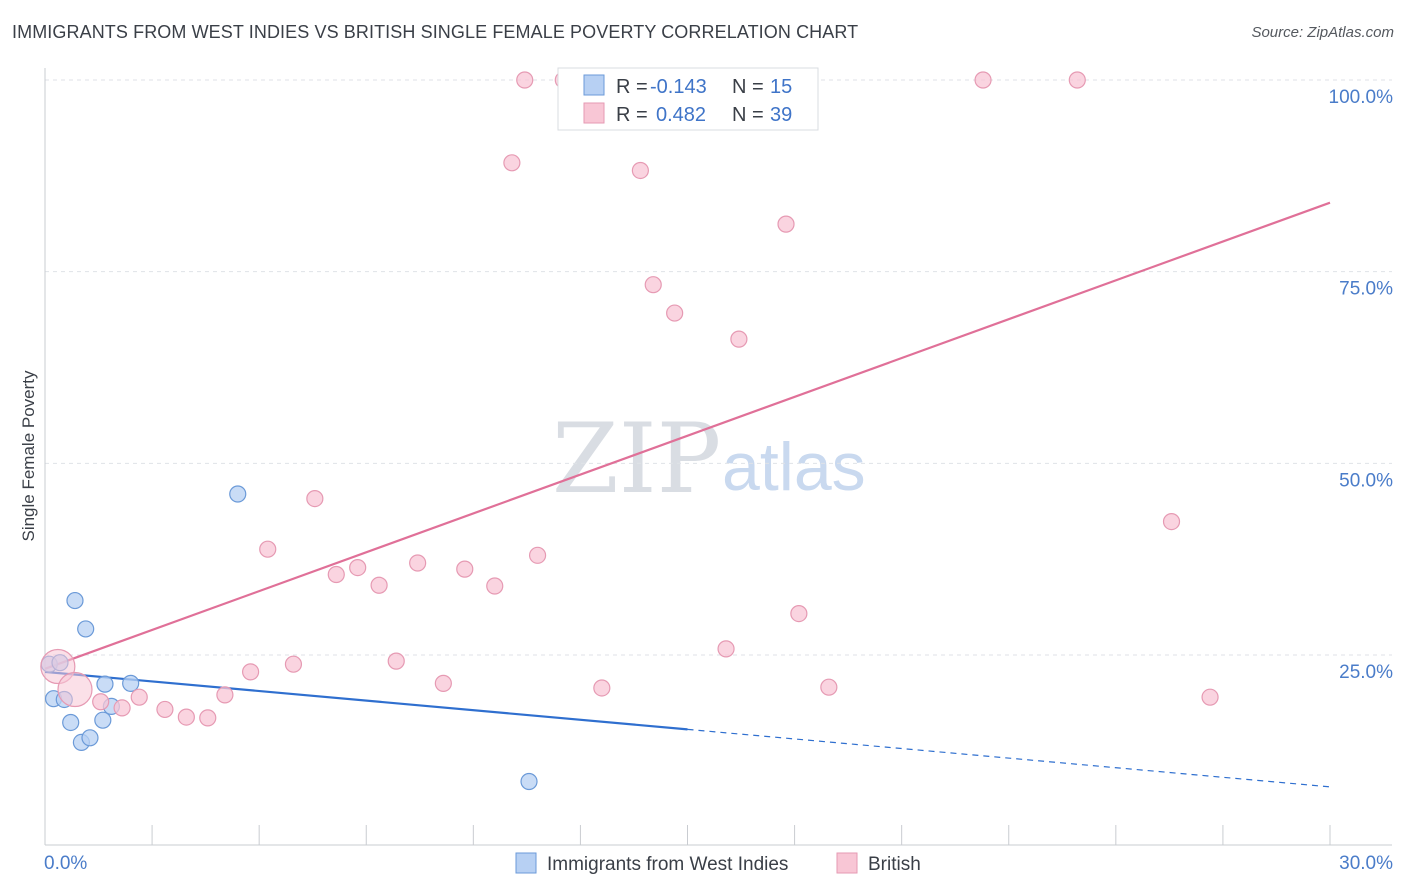  I want to click on y-tick-label-25: 25.0%, so click(1366, 672).